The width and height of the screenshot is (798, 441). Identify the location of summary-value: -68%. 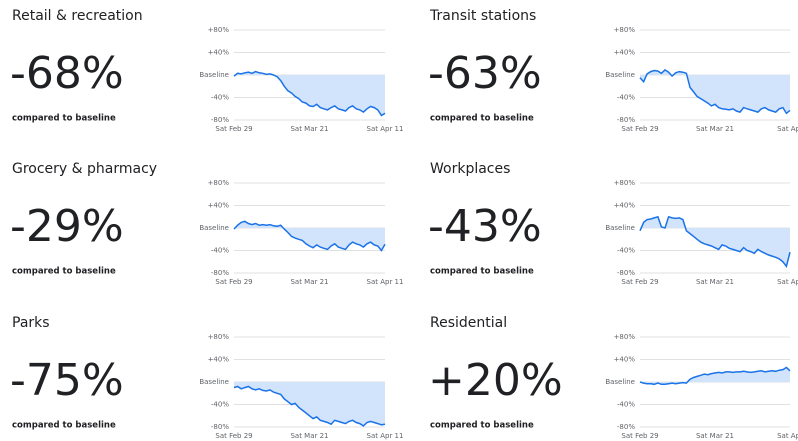
(67, 73).